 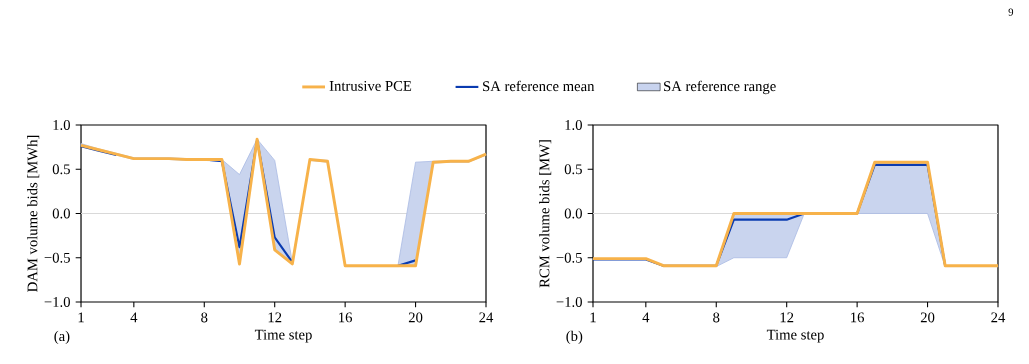 What do you see at coordinates (574, 337) in the screenshot?
I see `text: (b)` at bounding box center [574, 337].